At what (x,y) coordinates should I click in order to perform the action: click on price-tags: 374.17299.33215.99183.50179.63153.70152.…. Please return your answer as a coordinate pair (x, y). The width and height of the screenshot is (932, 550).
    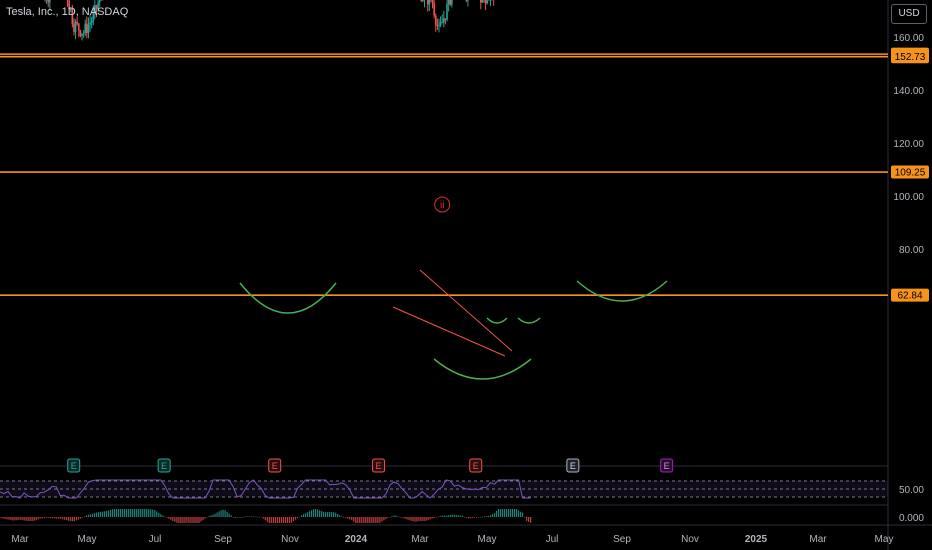
    Looking at the image, I should click on (910, 174).